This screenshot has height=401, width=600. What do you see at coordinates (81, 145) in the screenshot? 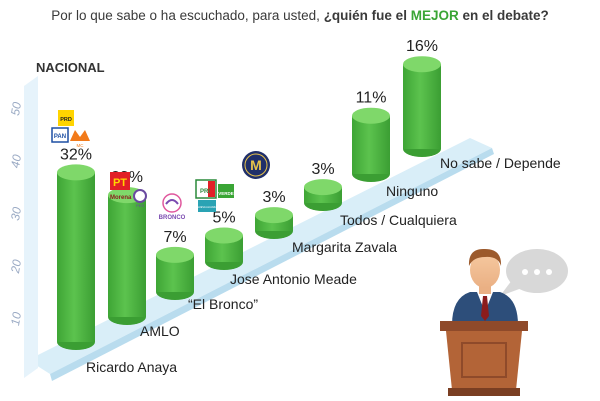
I see `mc-logo-text: MC` at bounding box center [81, 145].